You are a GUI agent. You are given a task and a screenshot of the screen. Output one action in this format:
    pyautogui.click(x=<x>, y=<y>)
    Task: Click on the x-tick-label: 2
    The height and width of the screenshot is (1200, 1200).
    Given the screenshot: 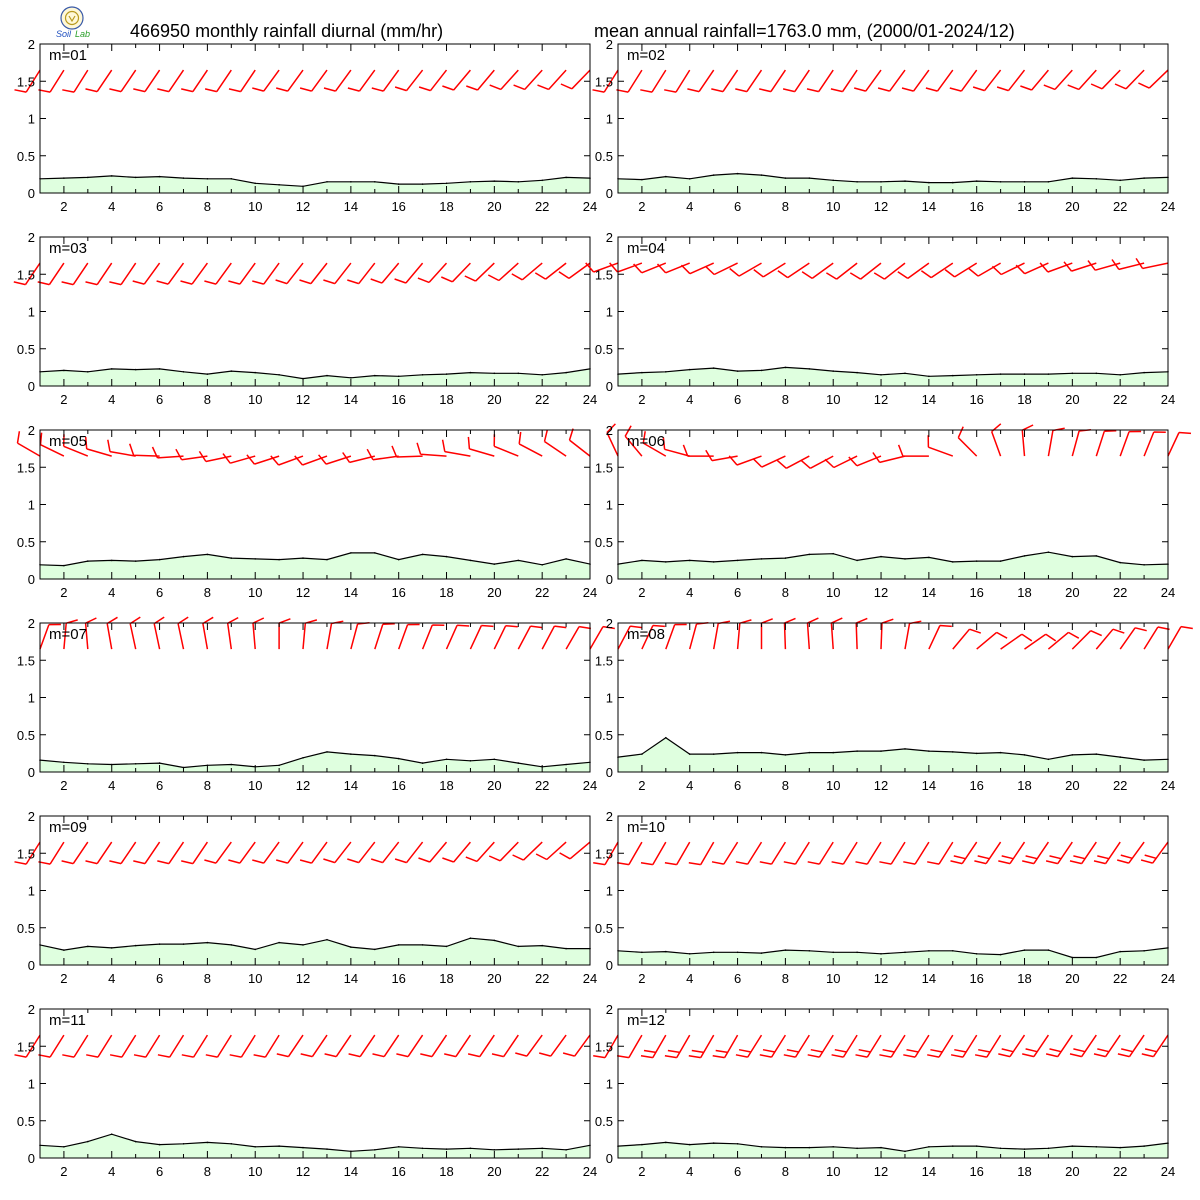 What is the action you would take?
    pyautogui.click(x=63, y=1171)
    